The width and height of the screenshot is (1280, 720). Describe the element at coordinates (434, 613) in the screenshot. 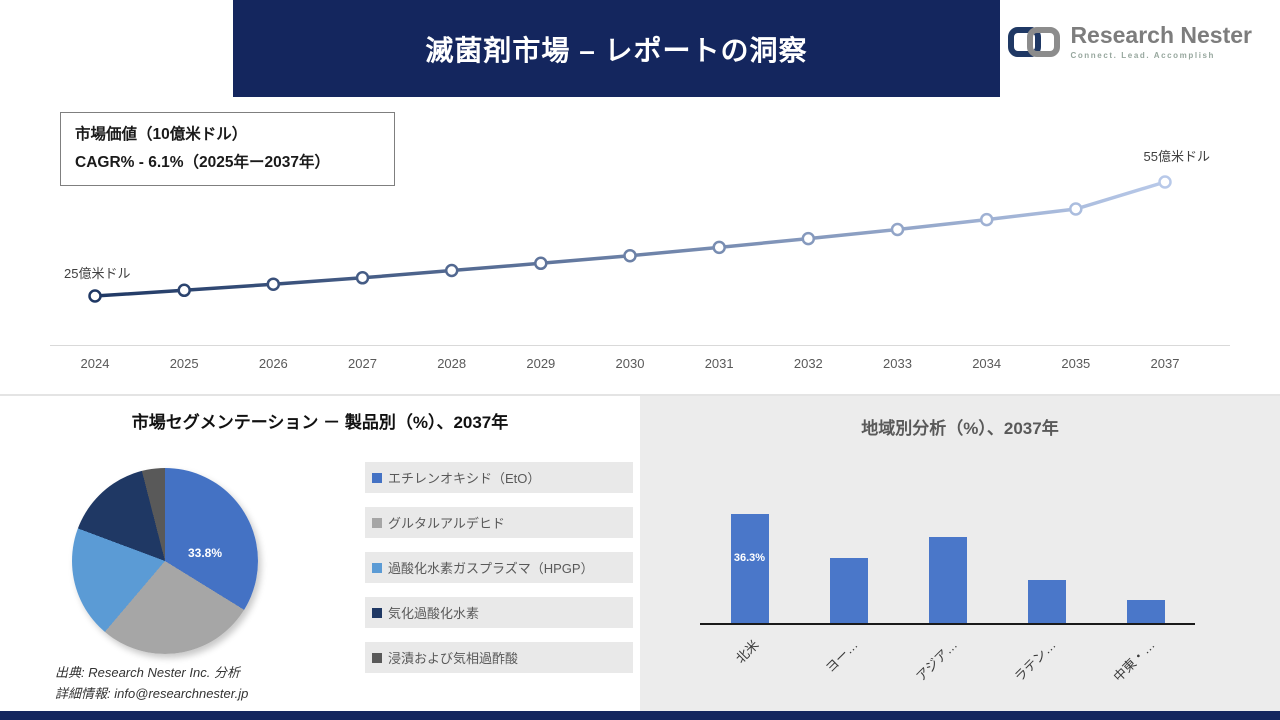

I see `legend-label: 気化過酸化水素` at that location.